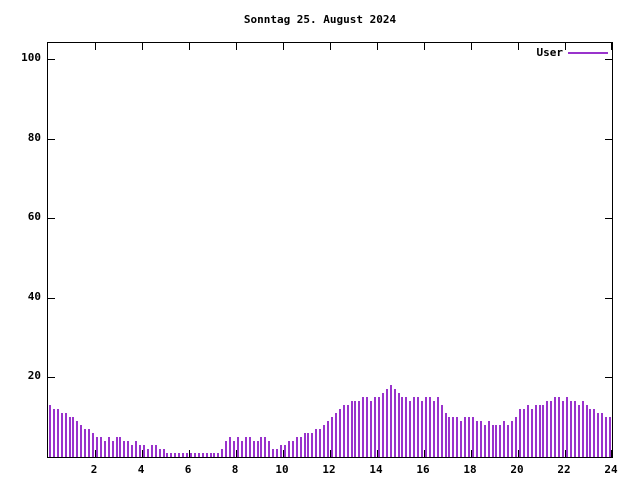  Describe the element at coordinates (470, 469) in the screenshot. I see `x-tick-label: 18` at that location.